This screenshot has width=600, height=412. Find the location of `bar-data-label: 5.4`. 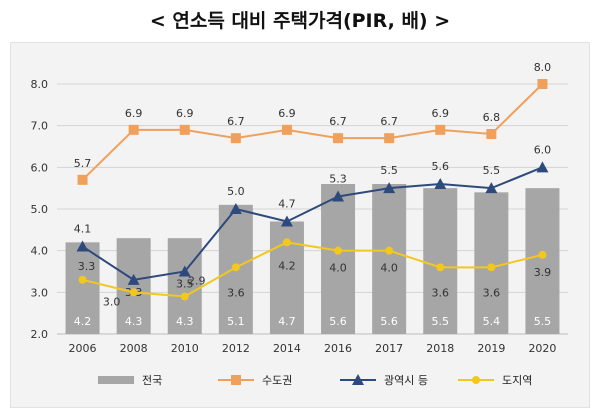

bar-data-label: 5.4 is located at coordinates (492, 321).